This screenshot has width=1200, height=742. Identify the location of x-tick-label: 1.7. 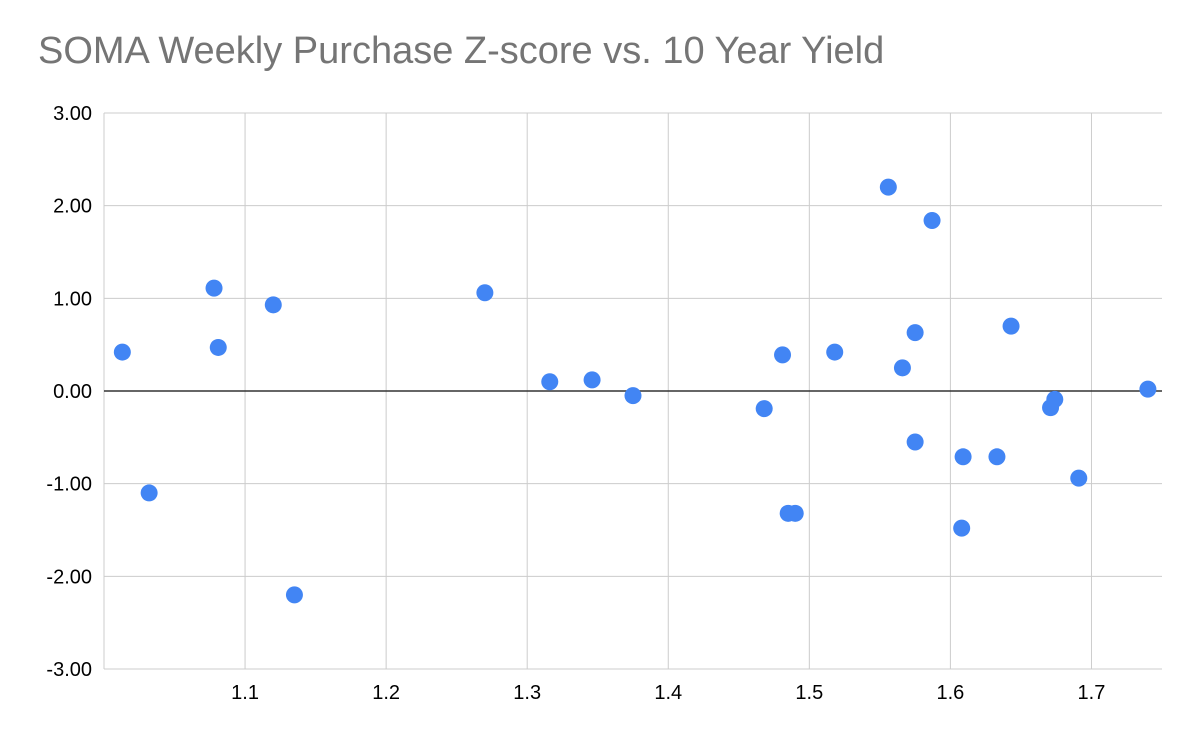
(1092, 693).